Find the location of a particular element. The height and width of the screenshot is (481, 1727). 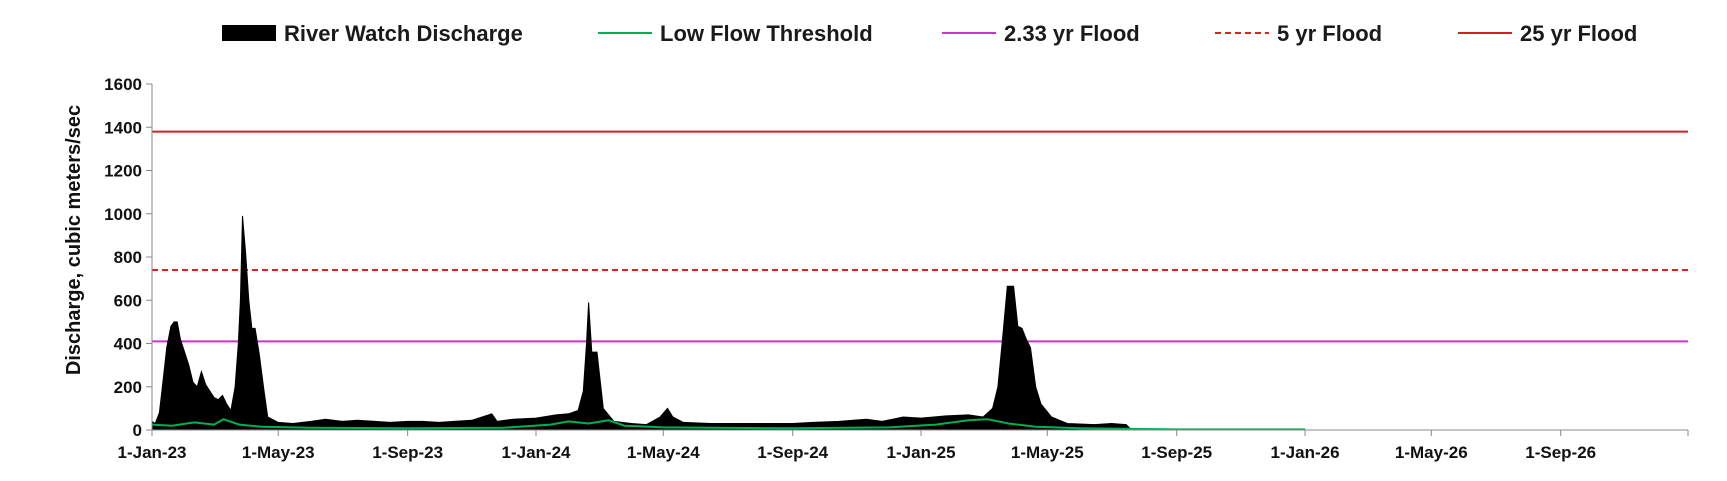

y-tick-label-1: 200 is located at coordinates (128, 387).